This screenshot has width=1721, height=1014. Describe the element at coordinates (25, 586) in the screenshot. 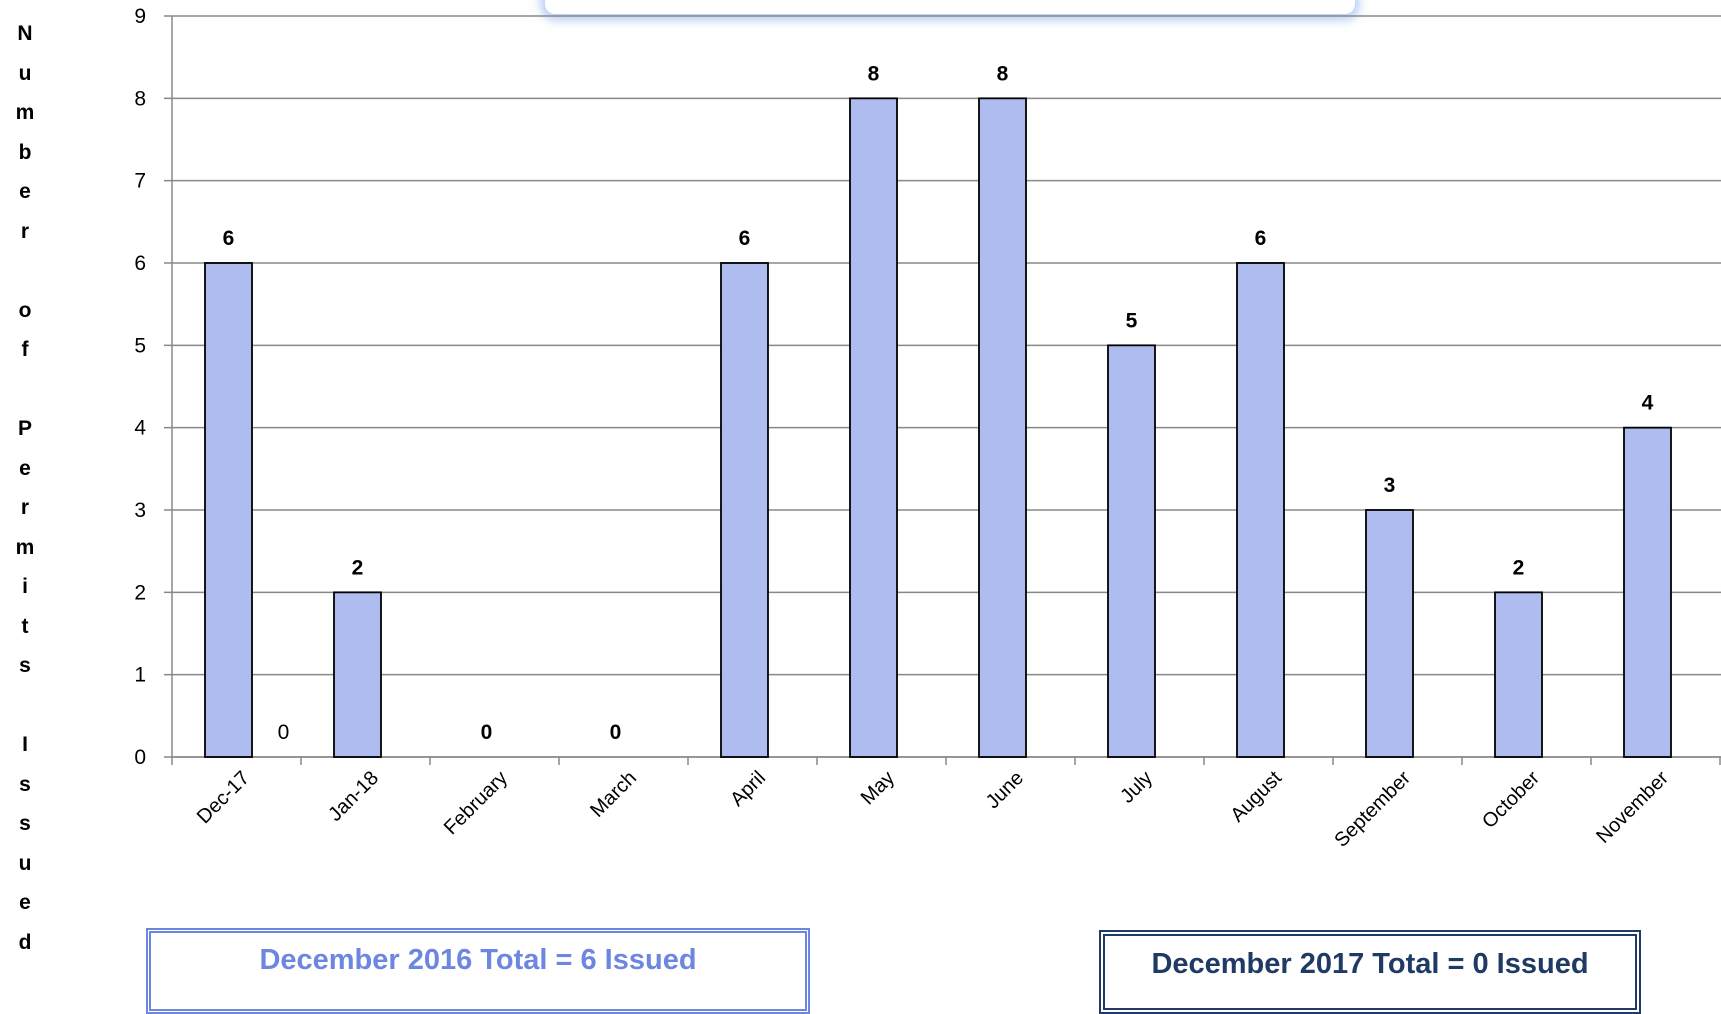

I see `y-axis-label-letter: i` at that location.